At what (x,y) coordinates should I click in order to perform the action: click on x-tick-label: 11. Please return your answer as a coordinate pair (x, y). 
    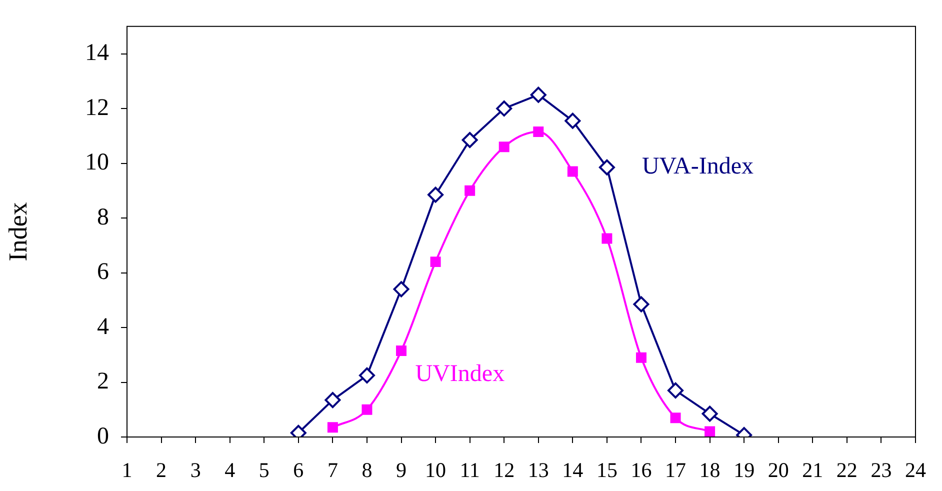
    Looking at the image, I should click on (470, 470).